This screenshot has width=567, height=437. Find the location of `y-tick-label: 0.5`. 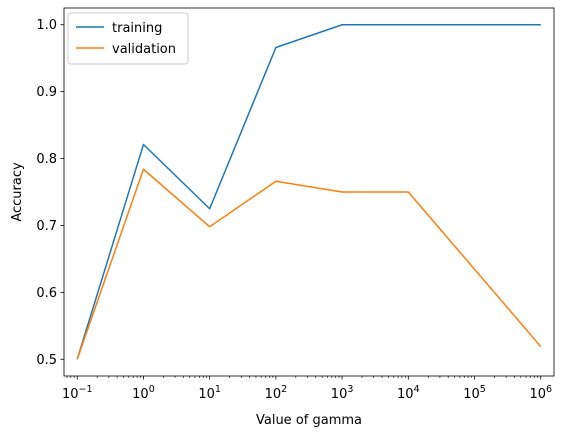

y-tick-label: 0.5 is located at coordinates (46, 360).